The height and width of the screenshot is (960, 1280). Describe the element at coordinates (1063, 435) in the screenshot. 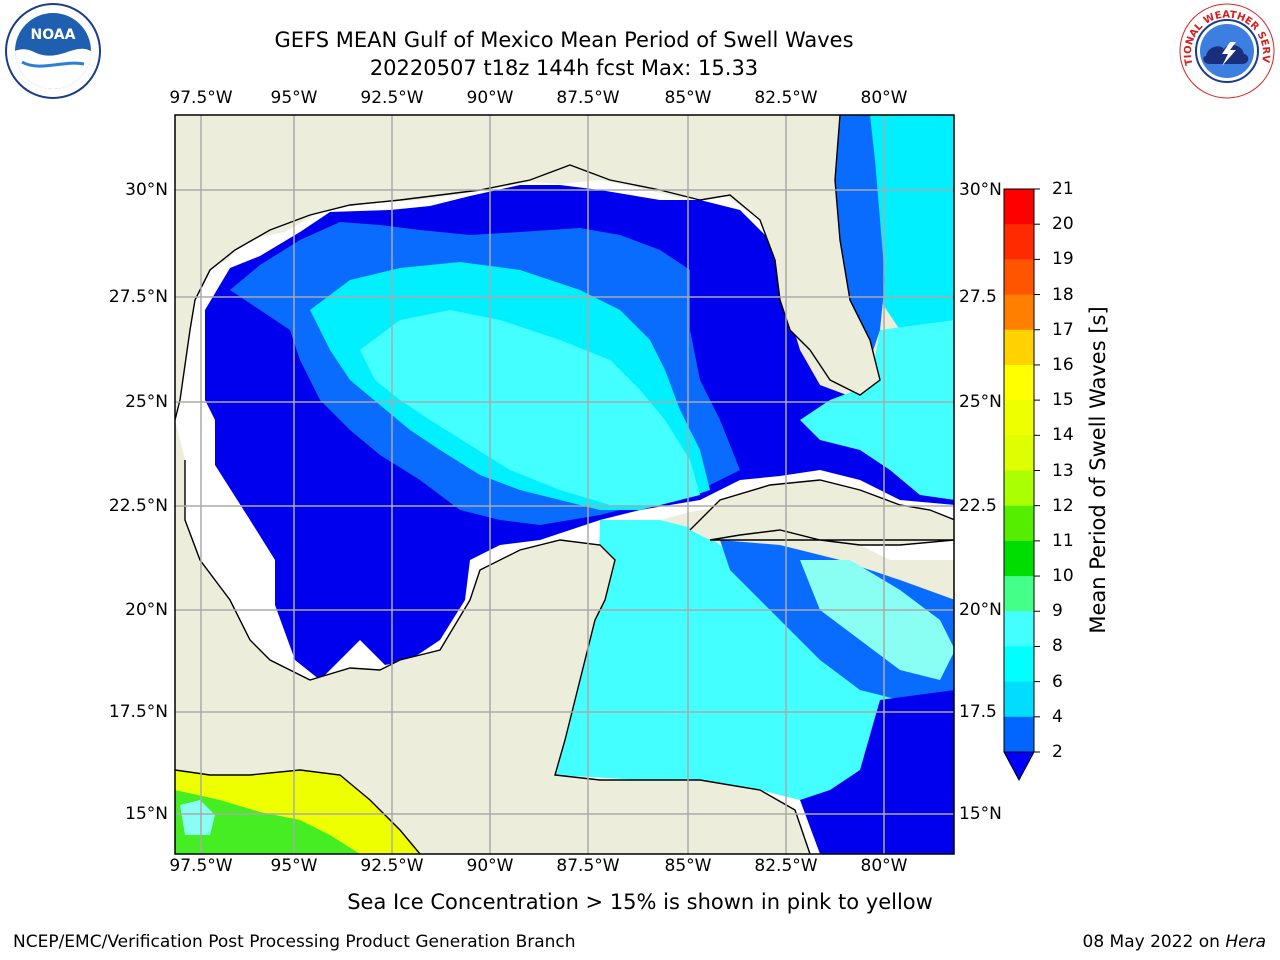

I see `colorbar-tick-label: 14` at that location.